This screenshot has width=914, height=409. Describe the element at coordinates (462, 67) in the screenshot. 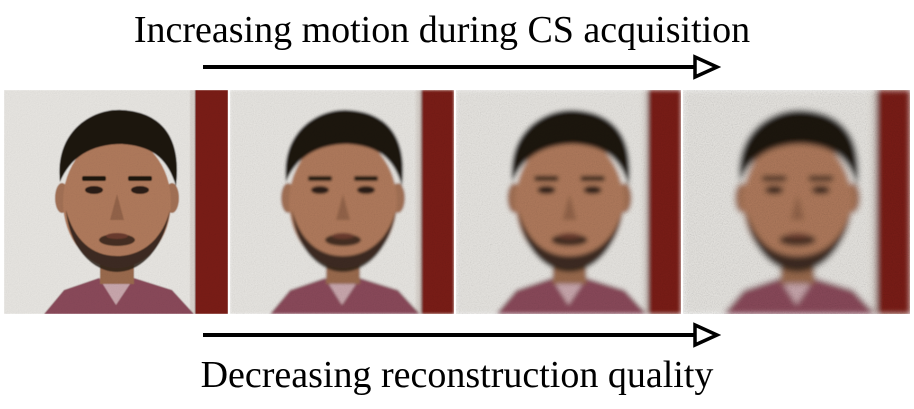

I see `top-arrow-icon` at that location.